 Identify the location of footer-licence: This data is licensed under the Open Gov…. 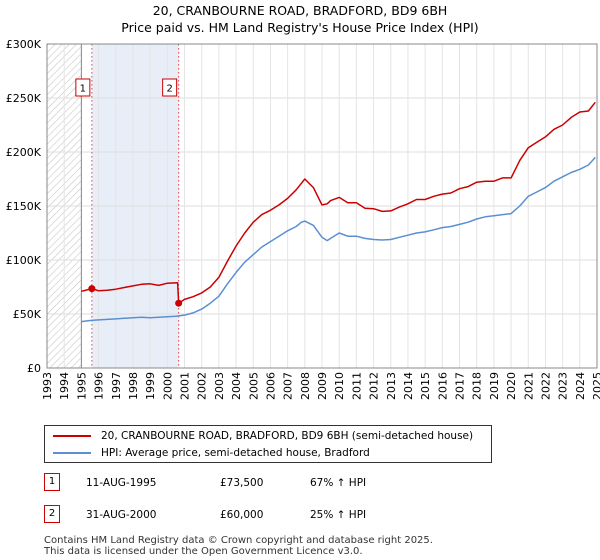
(203, 551).